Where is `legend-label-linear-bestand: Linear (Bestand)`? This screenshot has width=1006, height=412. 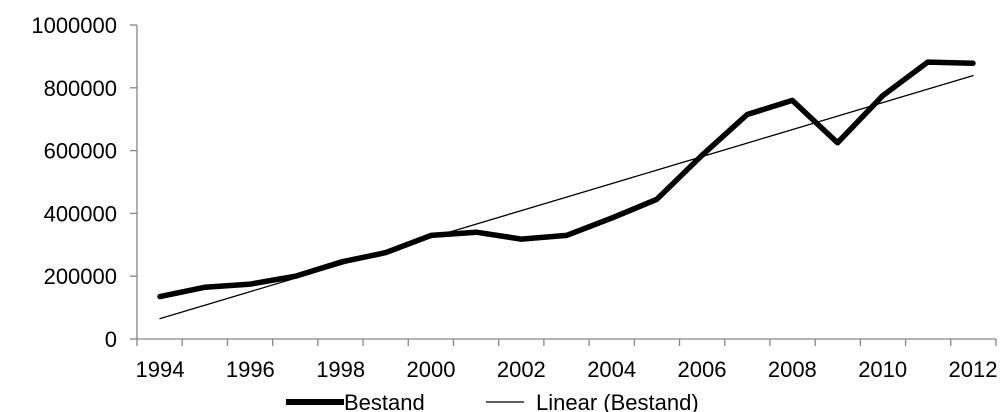 legend-label-linear-bestand: Linear (Bestand) is located at coordinates (617, 401).